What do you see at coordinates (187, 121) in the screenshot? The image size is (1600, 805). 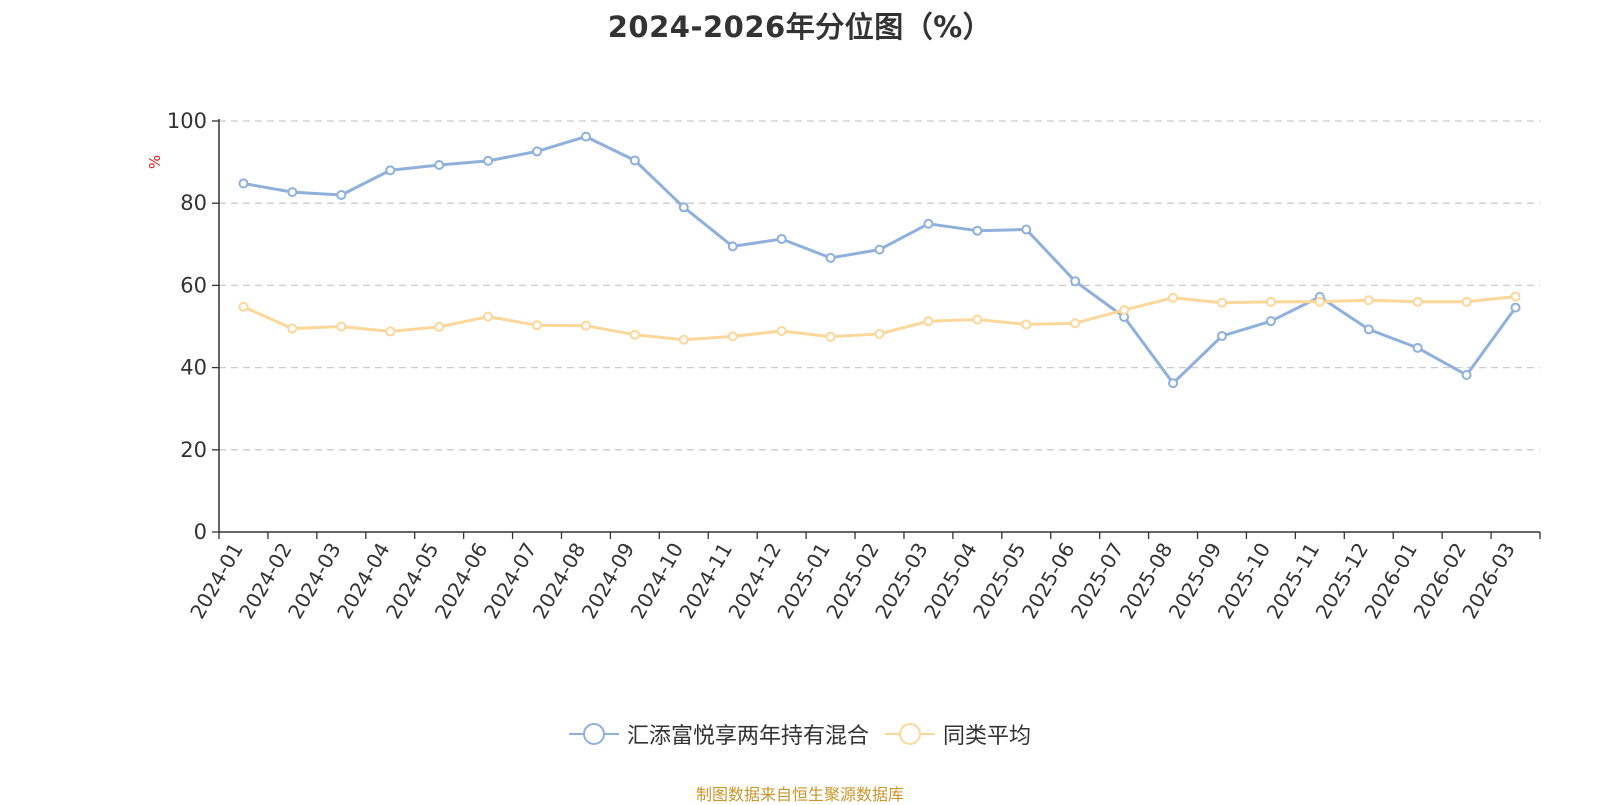 I see `y-tick-label: 100` at bounding box center [187, 121].